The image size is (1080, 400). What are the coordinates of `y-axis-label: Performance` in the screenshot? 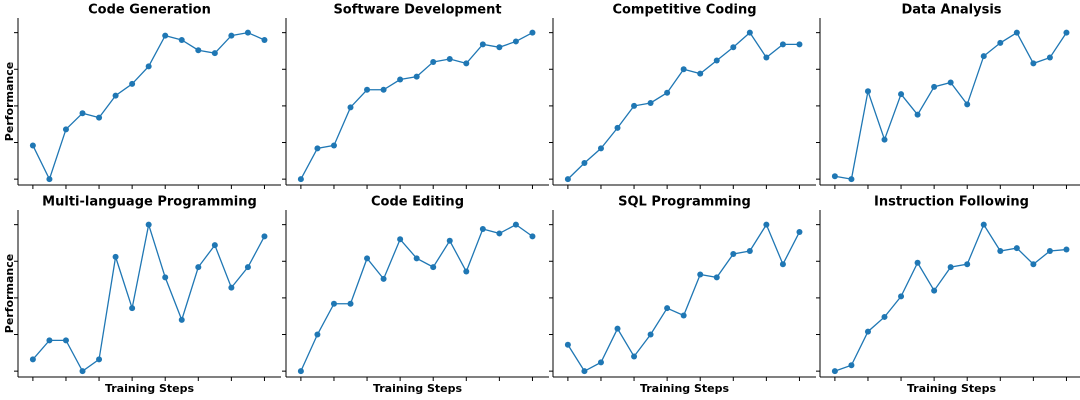 It's located at (9, 101).